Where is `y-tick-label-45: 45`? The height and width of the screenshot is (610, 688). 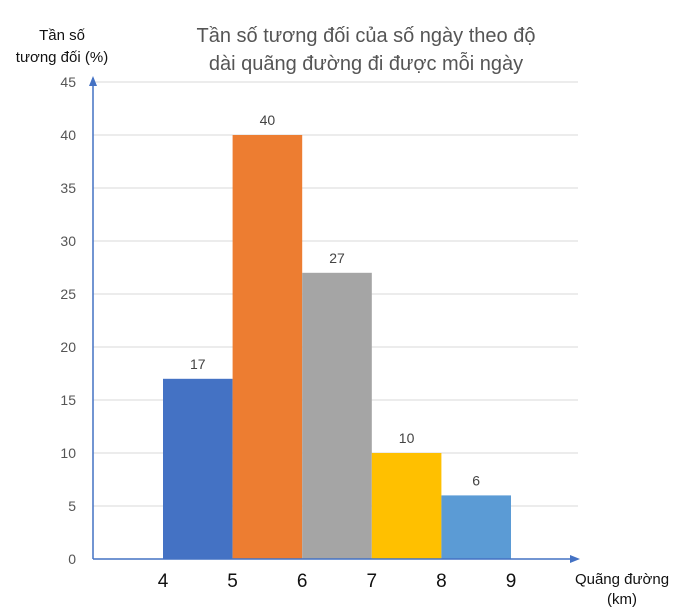 y-tick-label-45: 45 is located at coordinates (68, 82).